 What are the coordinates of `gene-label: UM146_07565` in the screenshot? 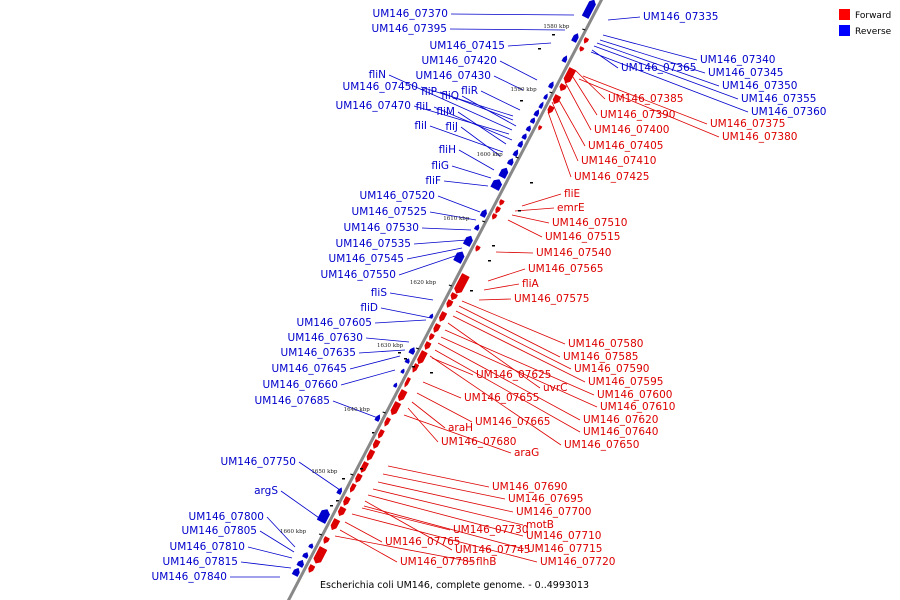 It's located at (565, 269).